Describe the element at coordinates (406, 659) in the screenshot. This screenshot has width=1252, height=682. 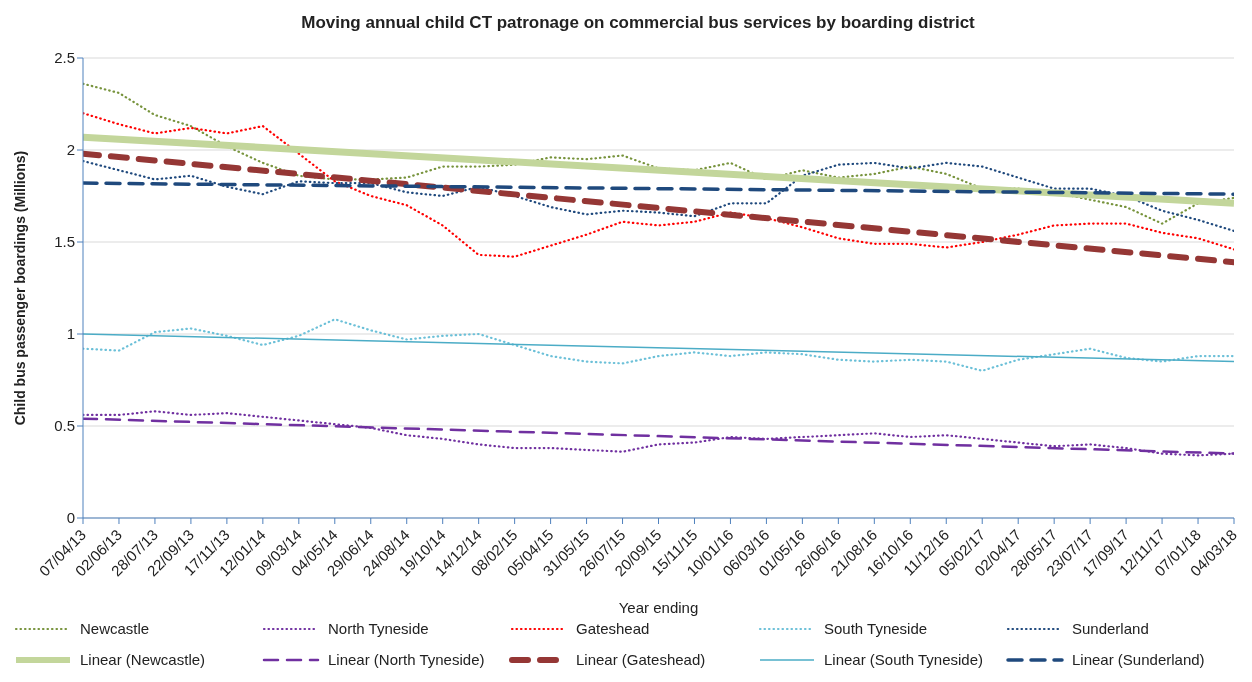
I see `legend-label: Linear (North Tyneside)` at that location.